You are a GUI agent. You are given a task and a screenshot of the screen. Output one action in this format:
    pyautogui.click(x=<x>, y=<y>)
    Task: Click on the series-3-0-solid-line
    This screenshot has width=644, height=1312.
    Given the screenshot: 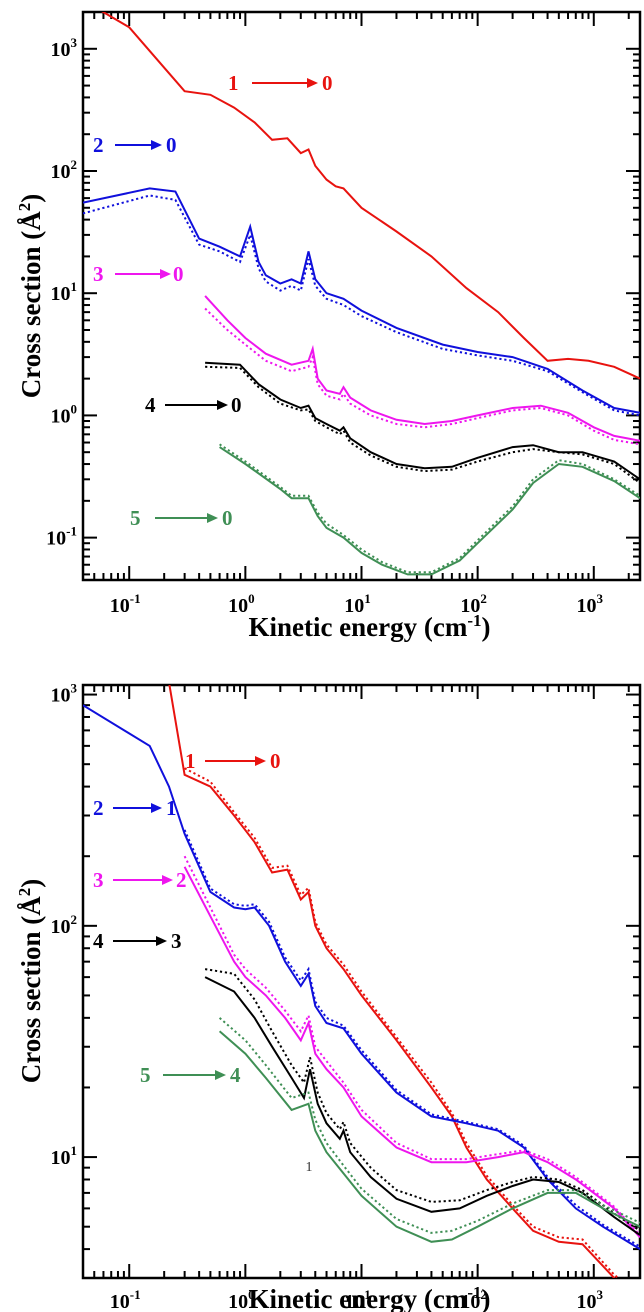 What is the action you would take?
    pyautogui.click(x=422, y=368)
    